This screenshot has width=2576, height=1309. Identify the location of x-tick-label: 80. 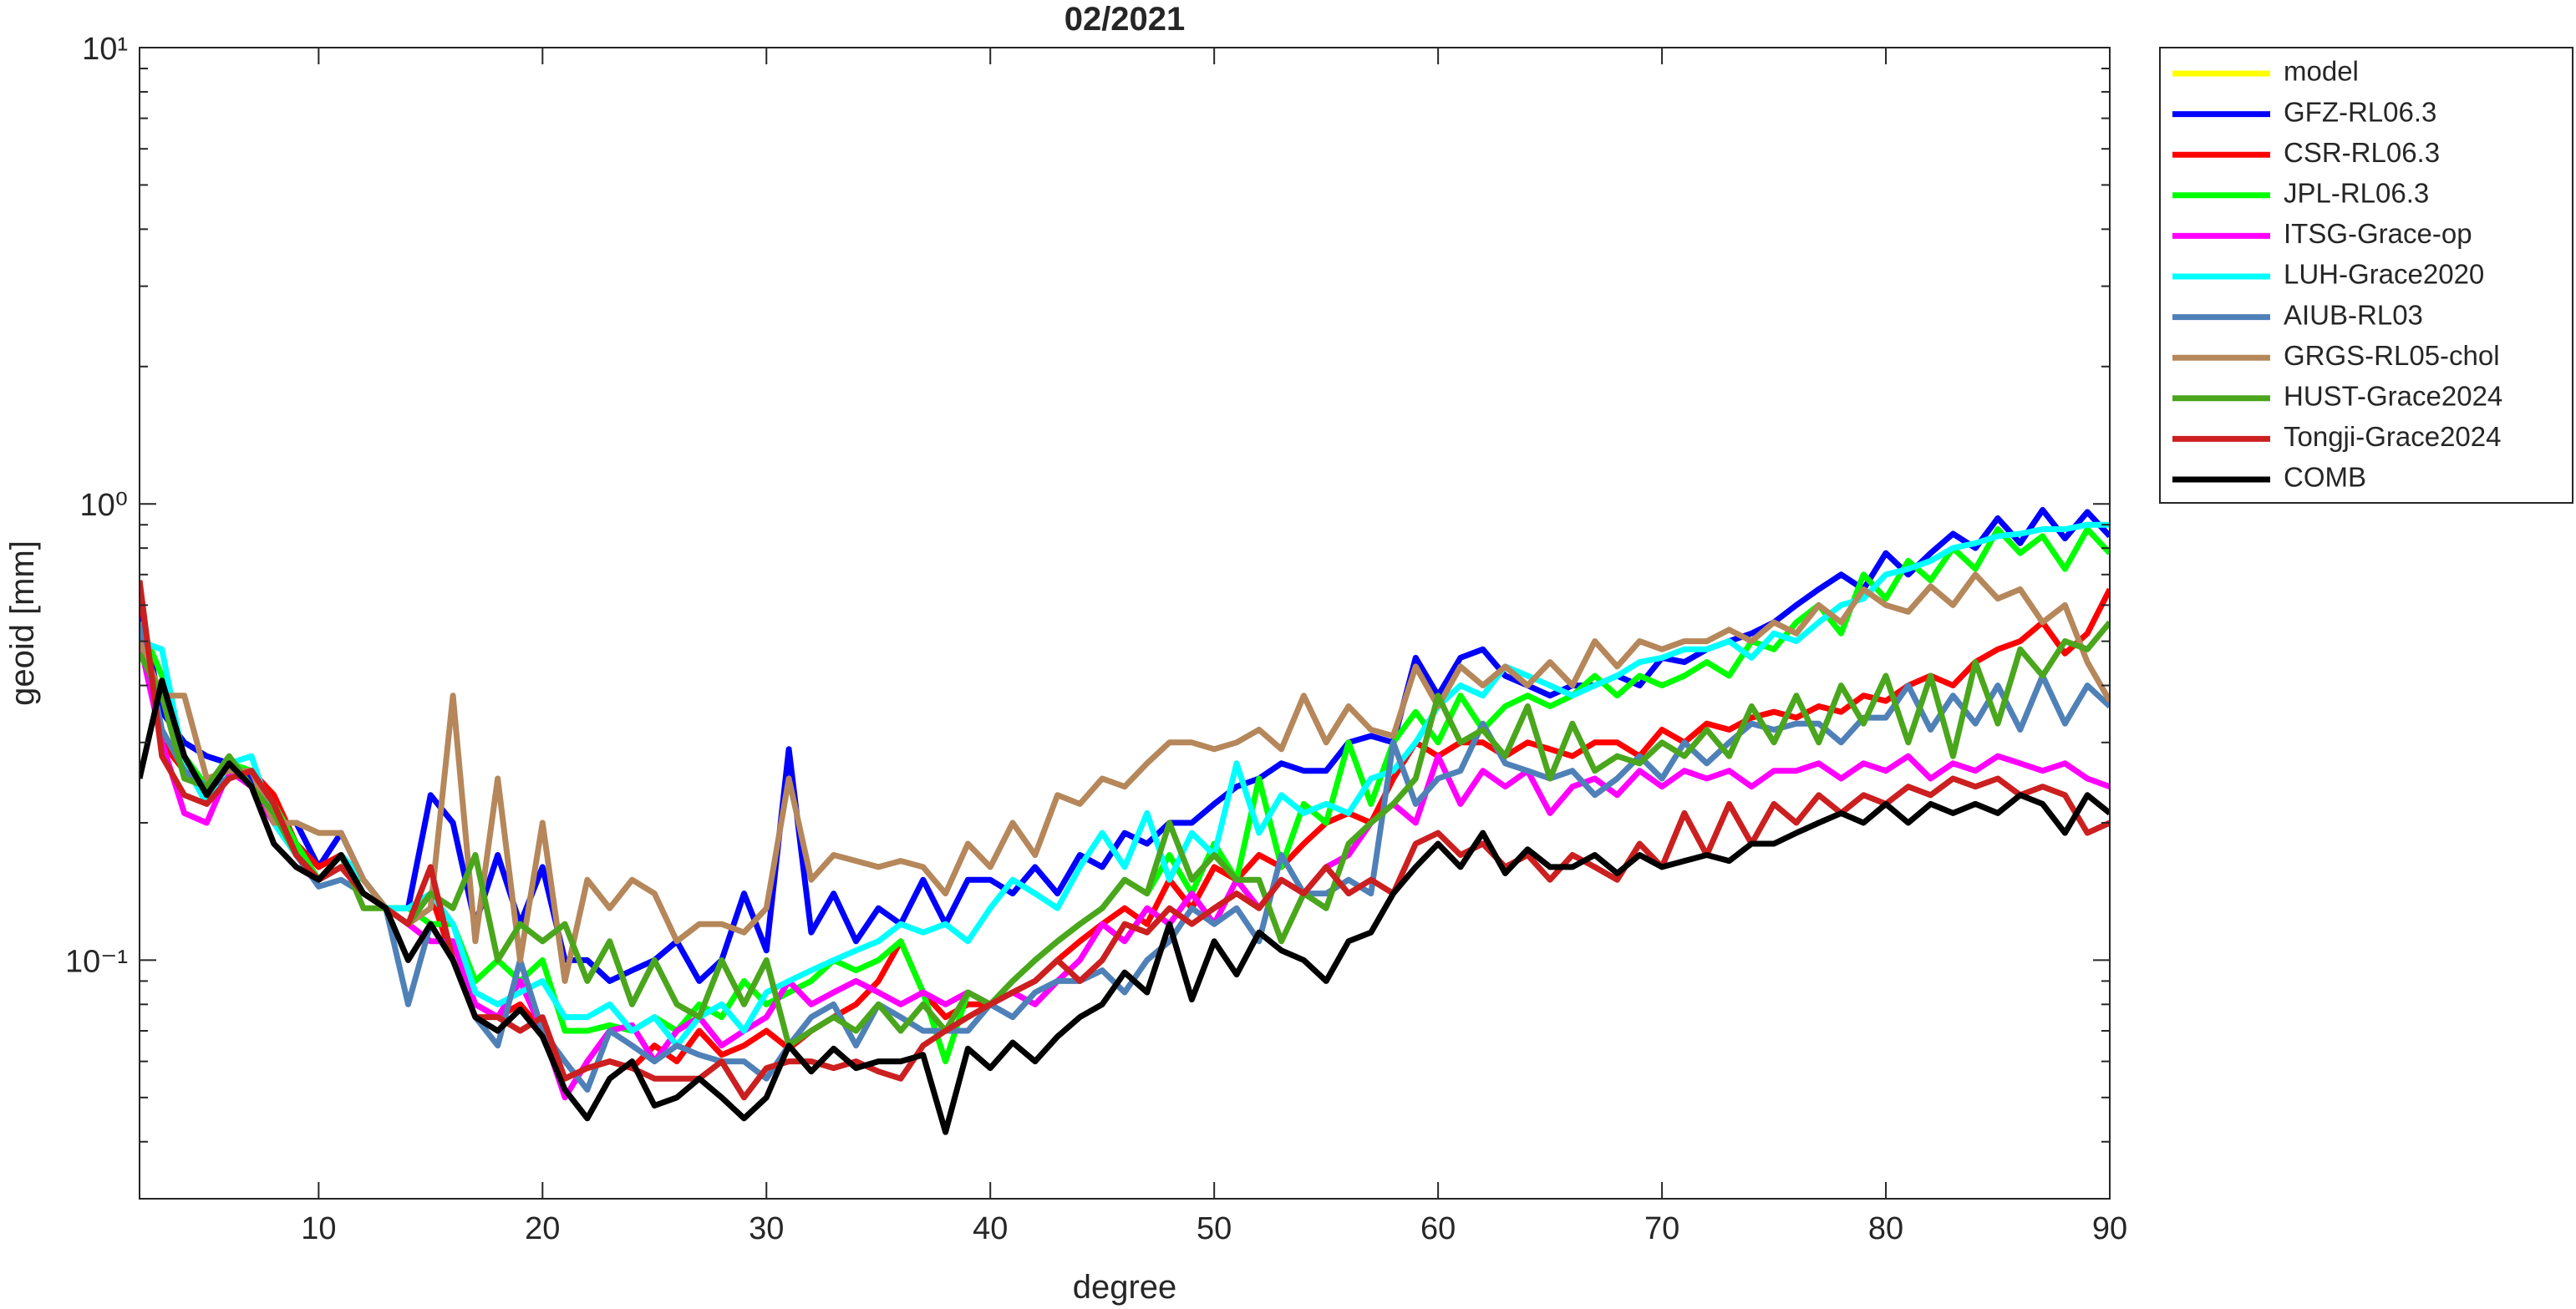
(1885, 1228).